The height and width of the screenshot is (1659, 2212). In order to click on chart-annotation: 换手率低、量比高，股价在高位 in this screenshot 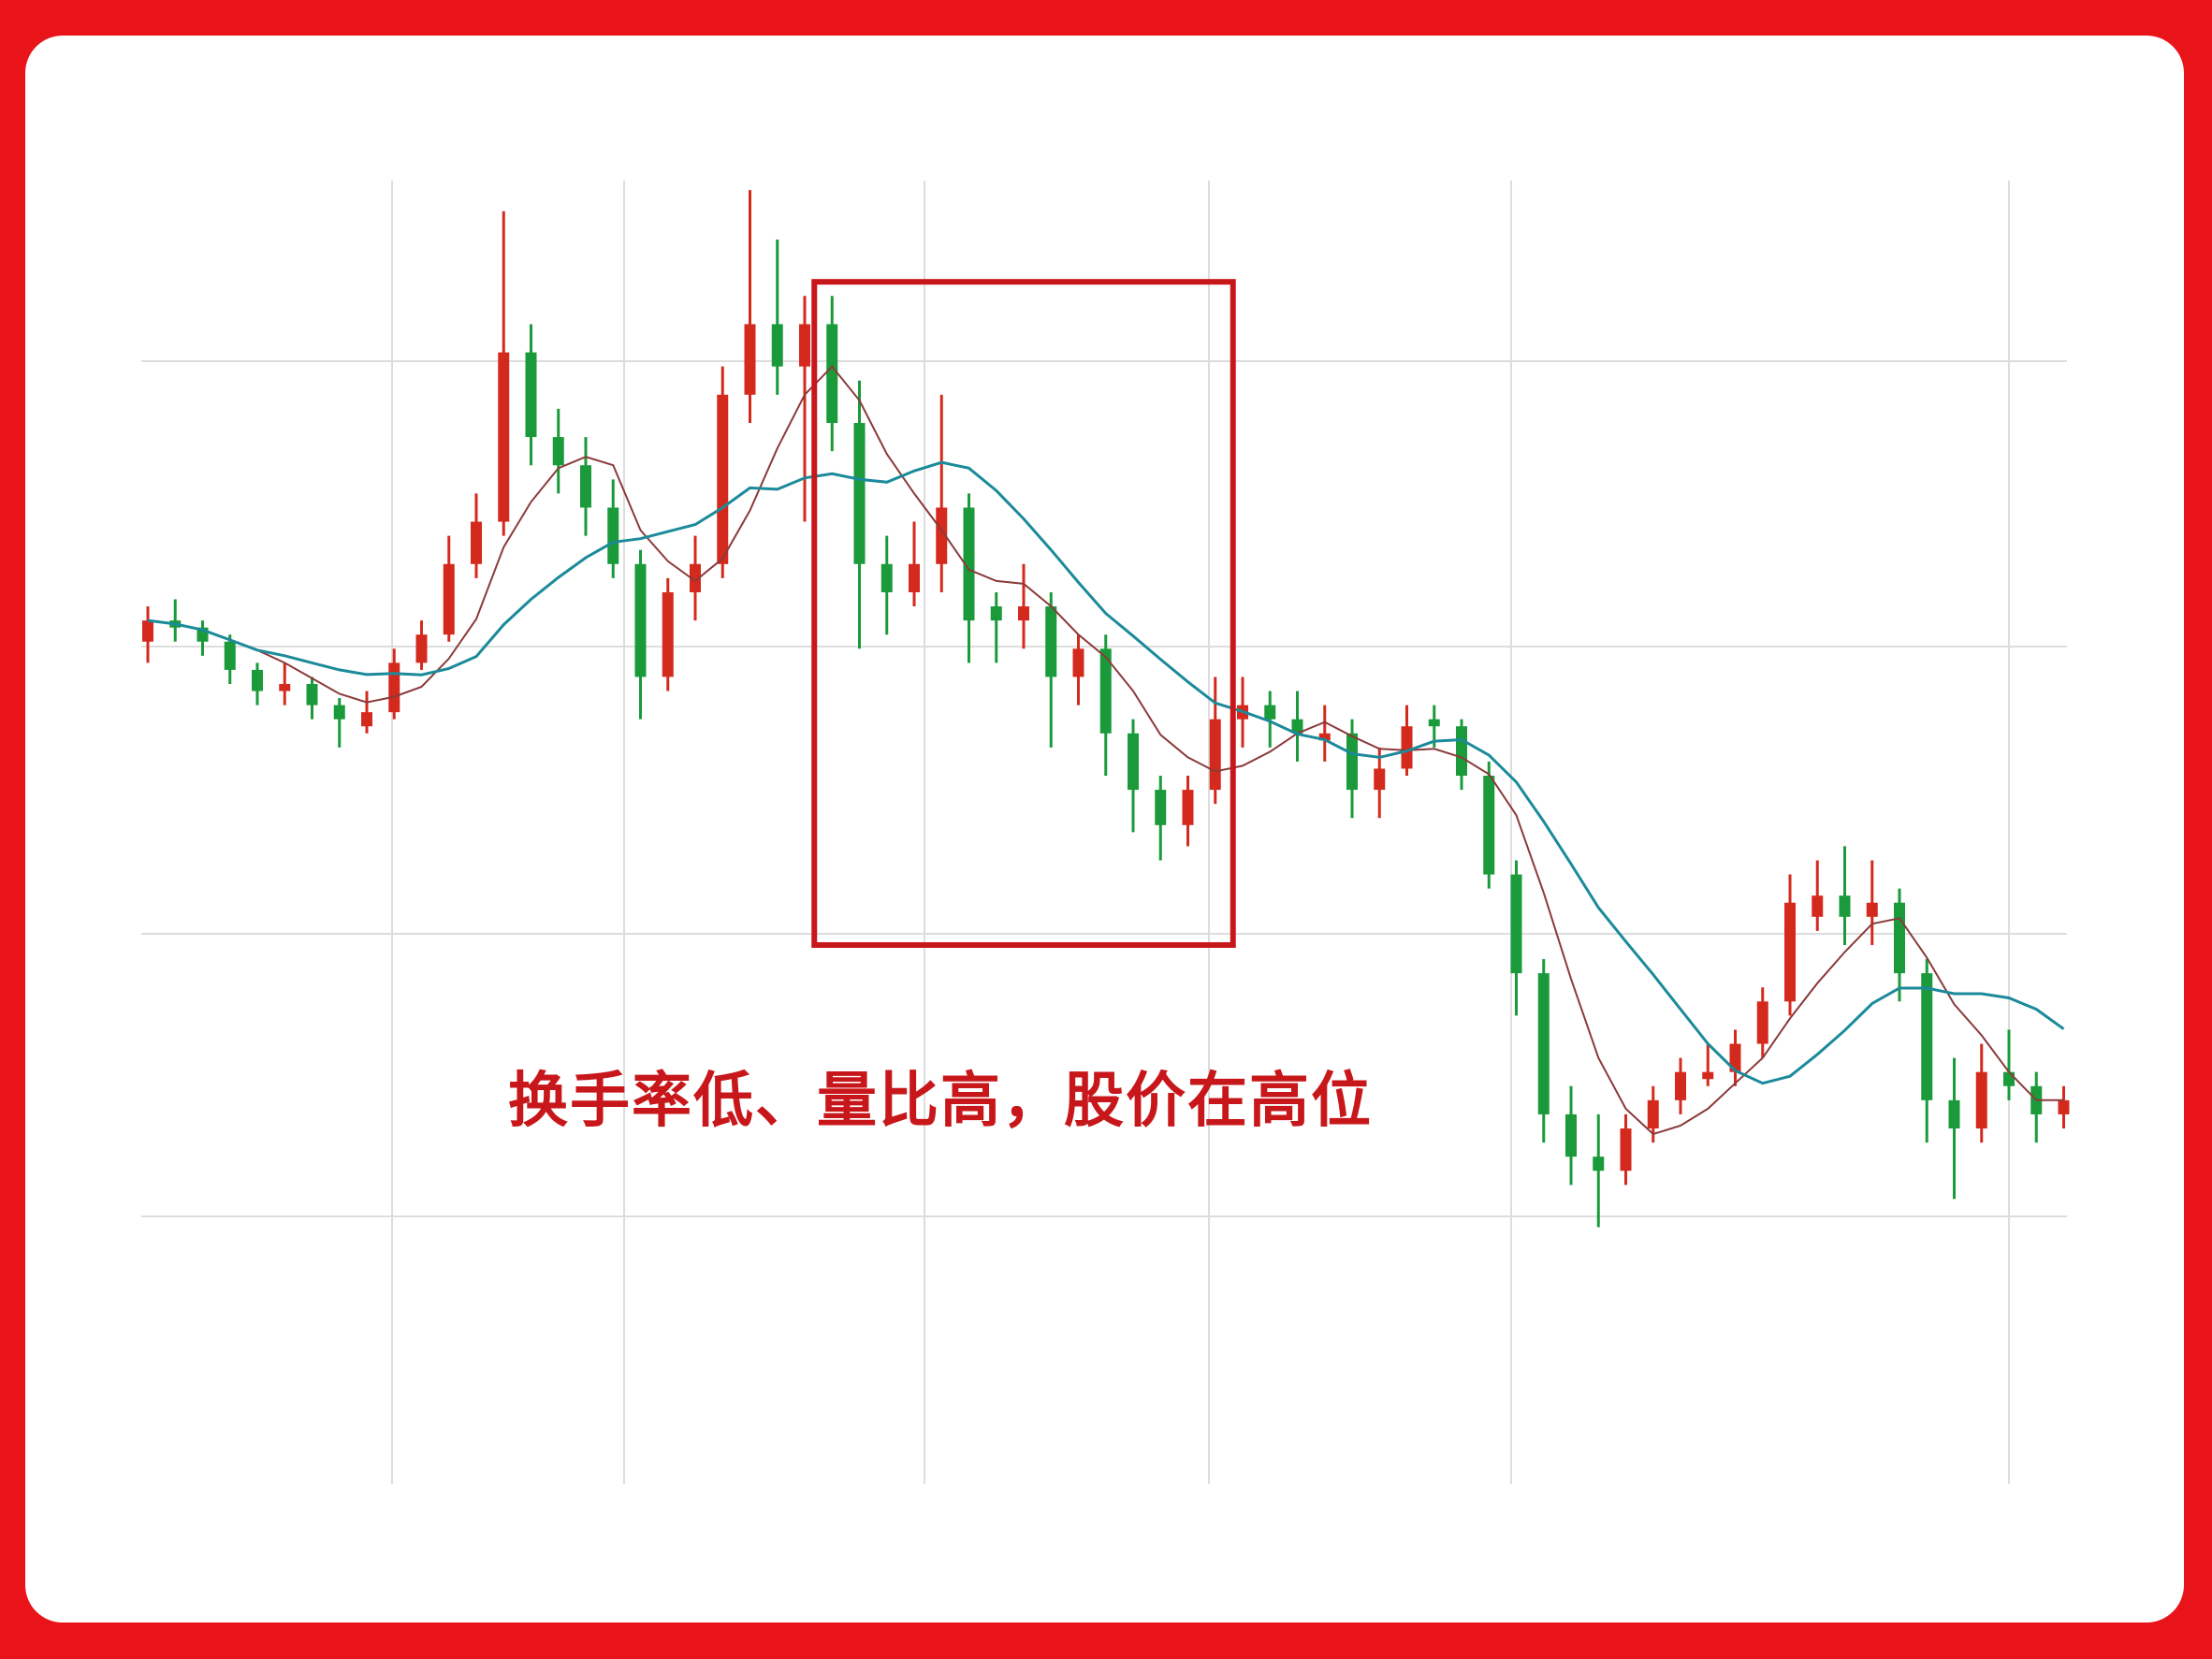, I will do `click(940, 1101)`.